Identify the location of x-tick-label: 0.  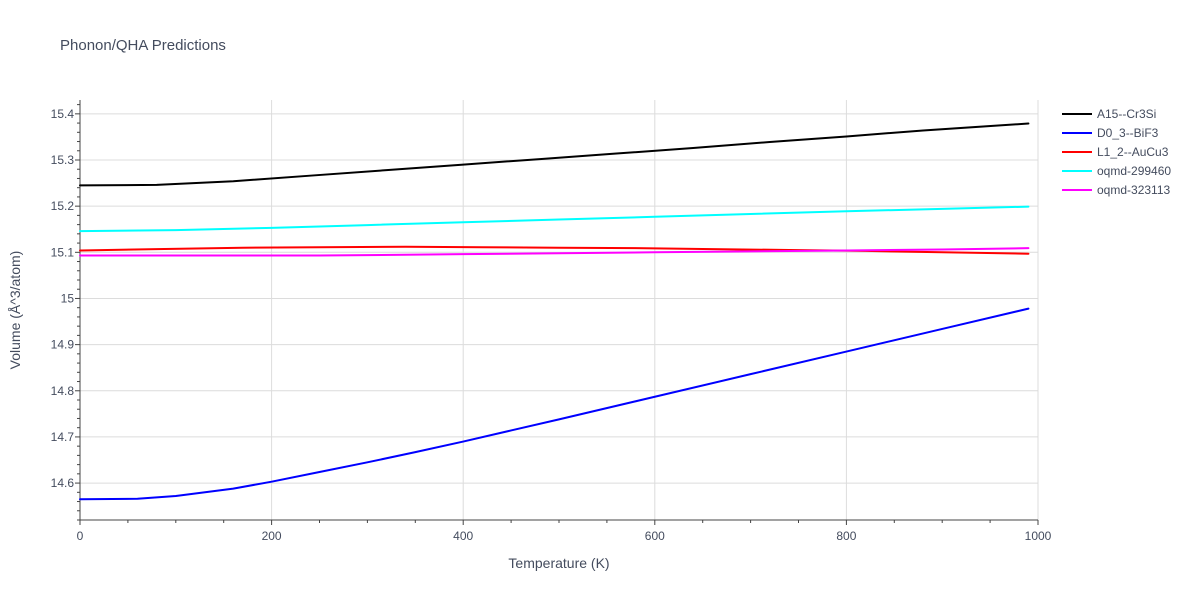
(80, 536).